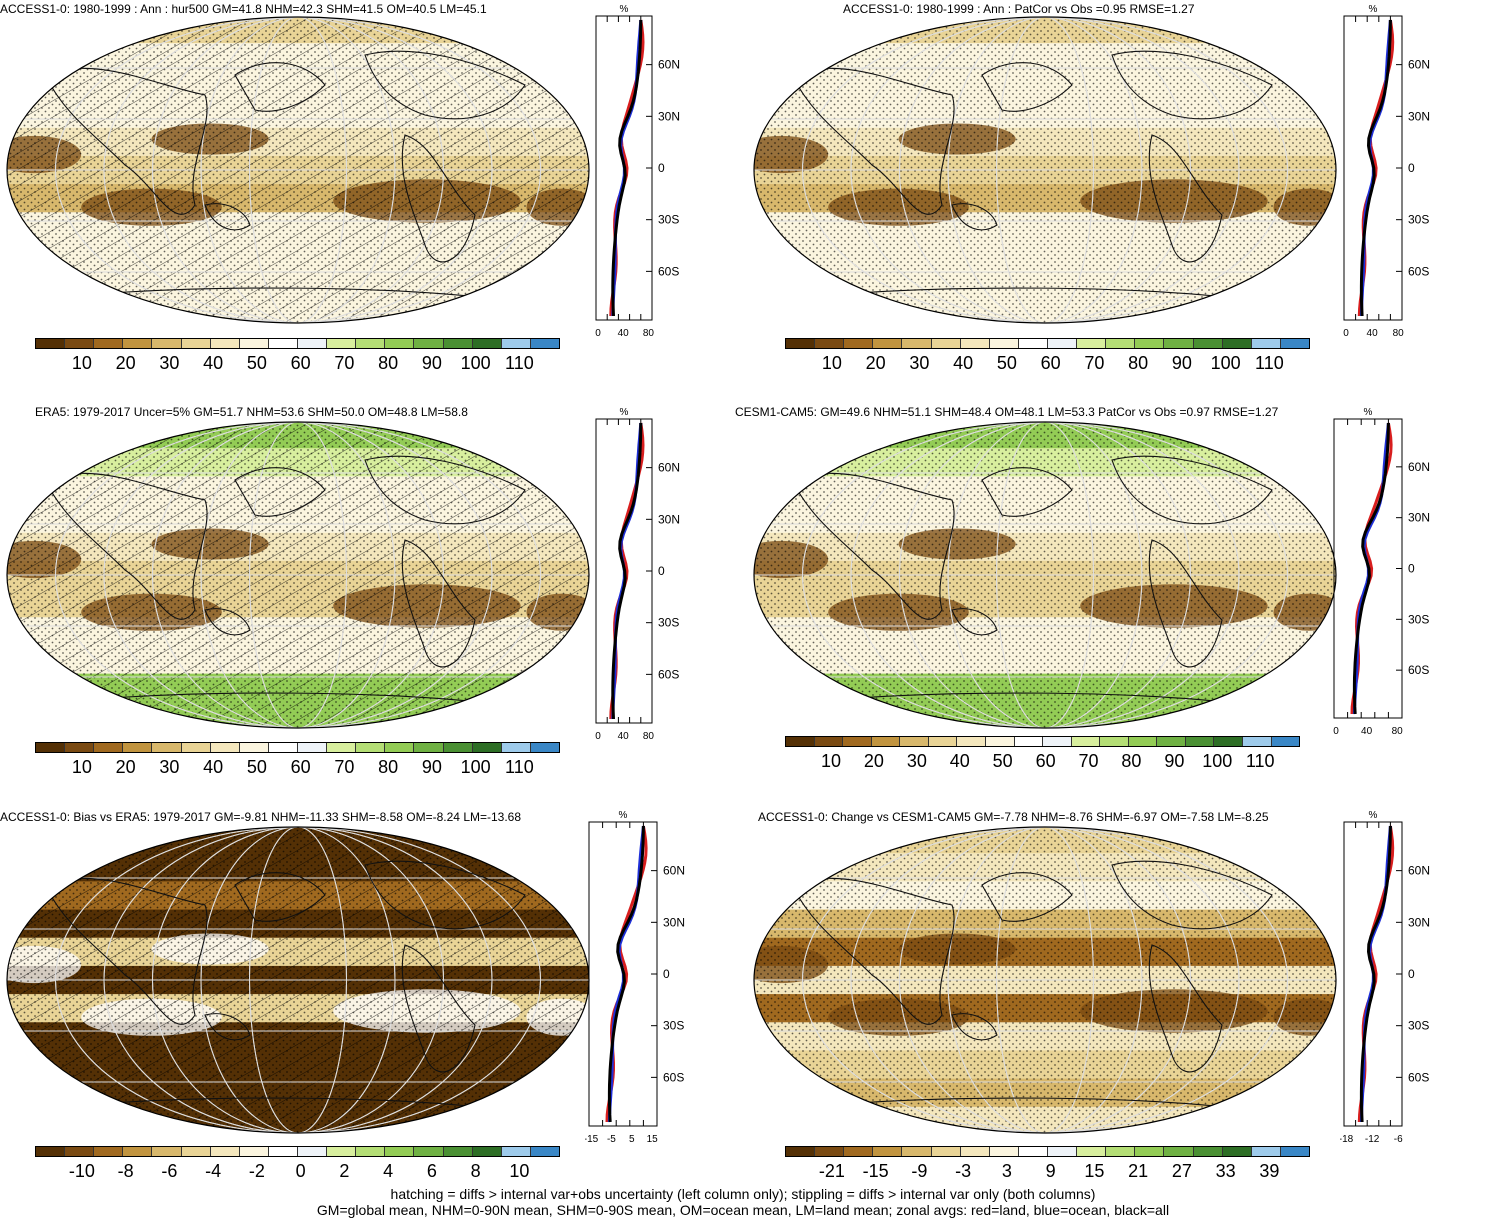 This screenshot has width=1486, height=1218. What do you see at coordinates (637, 171) in the screenshot?
I see `zonal-mean-plot: % 60N 30N 0 30S 60S 0 40 80` at bounding box center [637, 171].